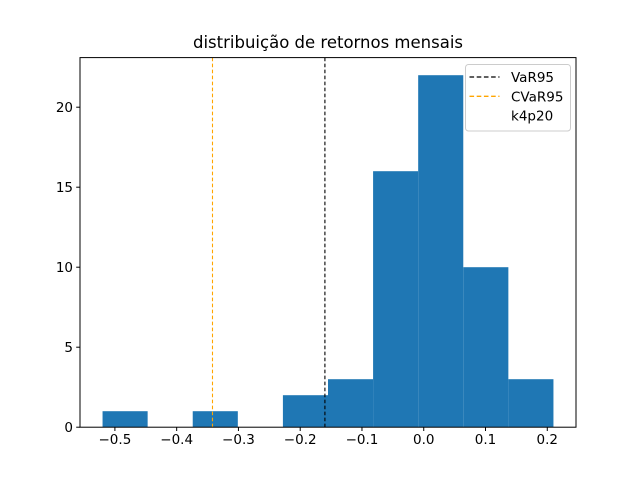 The image size is (640, 480). I want to click on x-tick-label: −0.5, so click(115, 440).